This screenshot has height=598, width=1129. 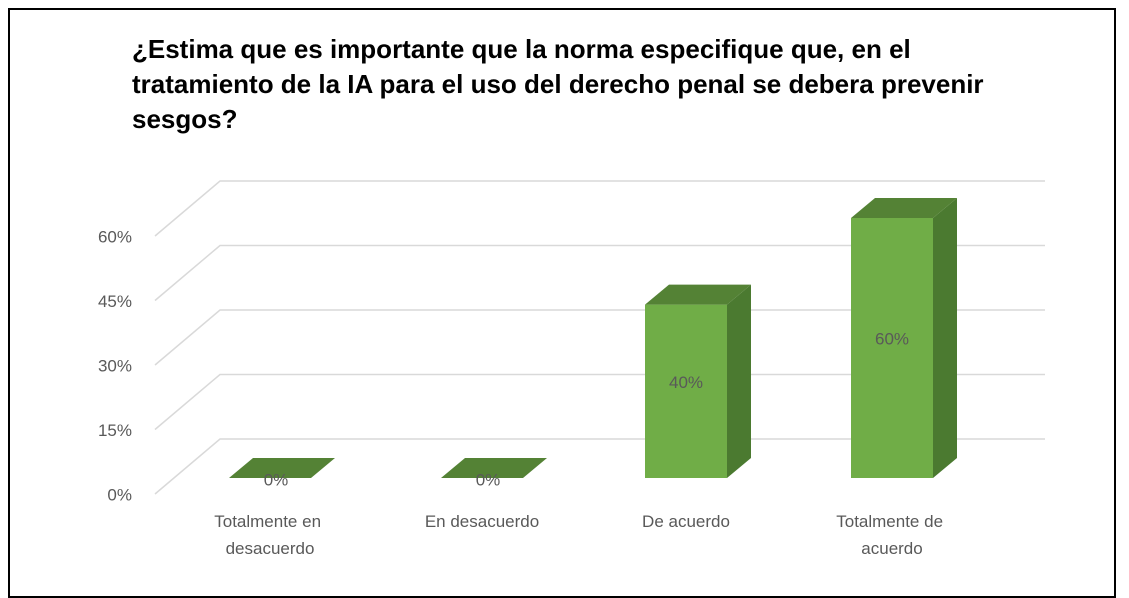 I want to click on y-tick-label: 30%, so click(x=115, y=365).